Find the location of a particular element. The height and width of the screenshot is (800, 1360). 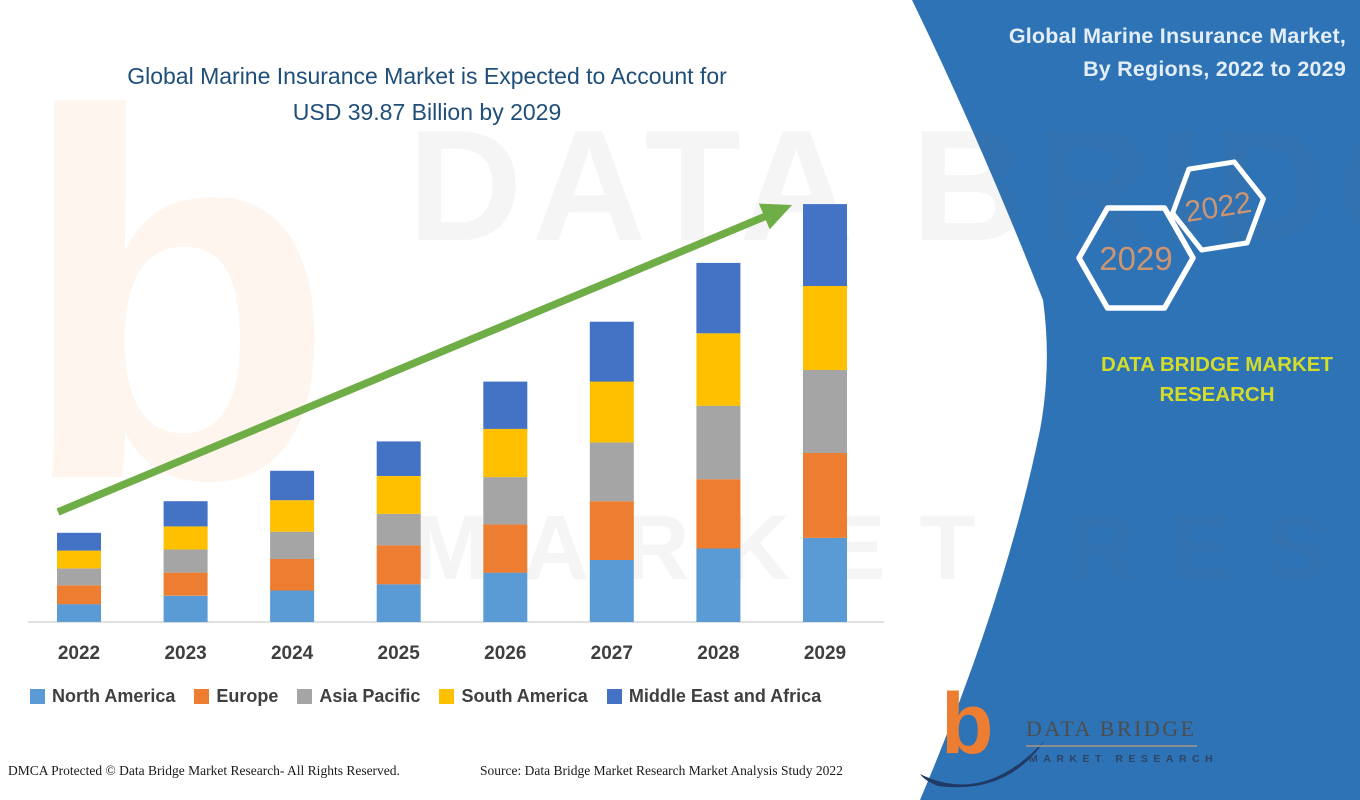

hexagon-2029: 2029 is located at coordinates (1136, 258).